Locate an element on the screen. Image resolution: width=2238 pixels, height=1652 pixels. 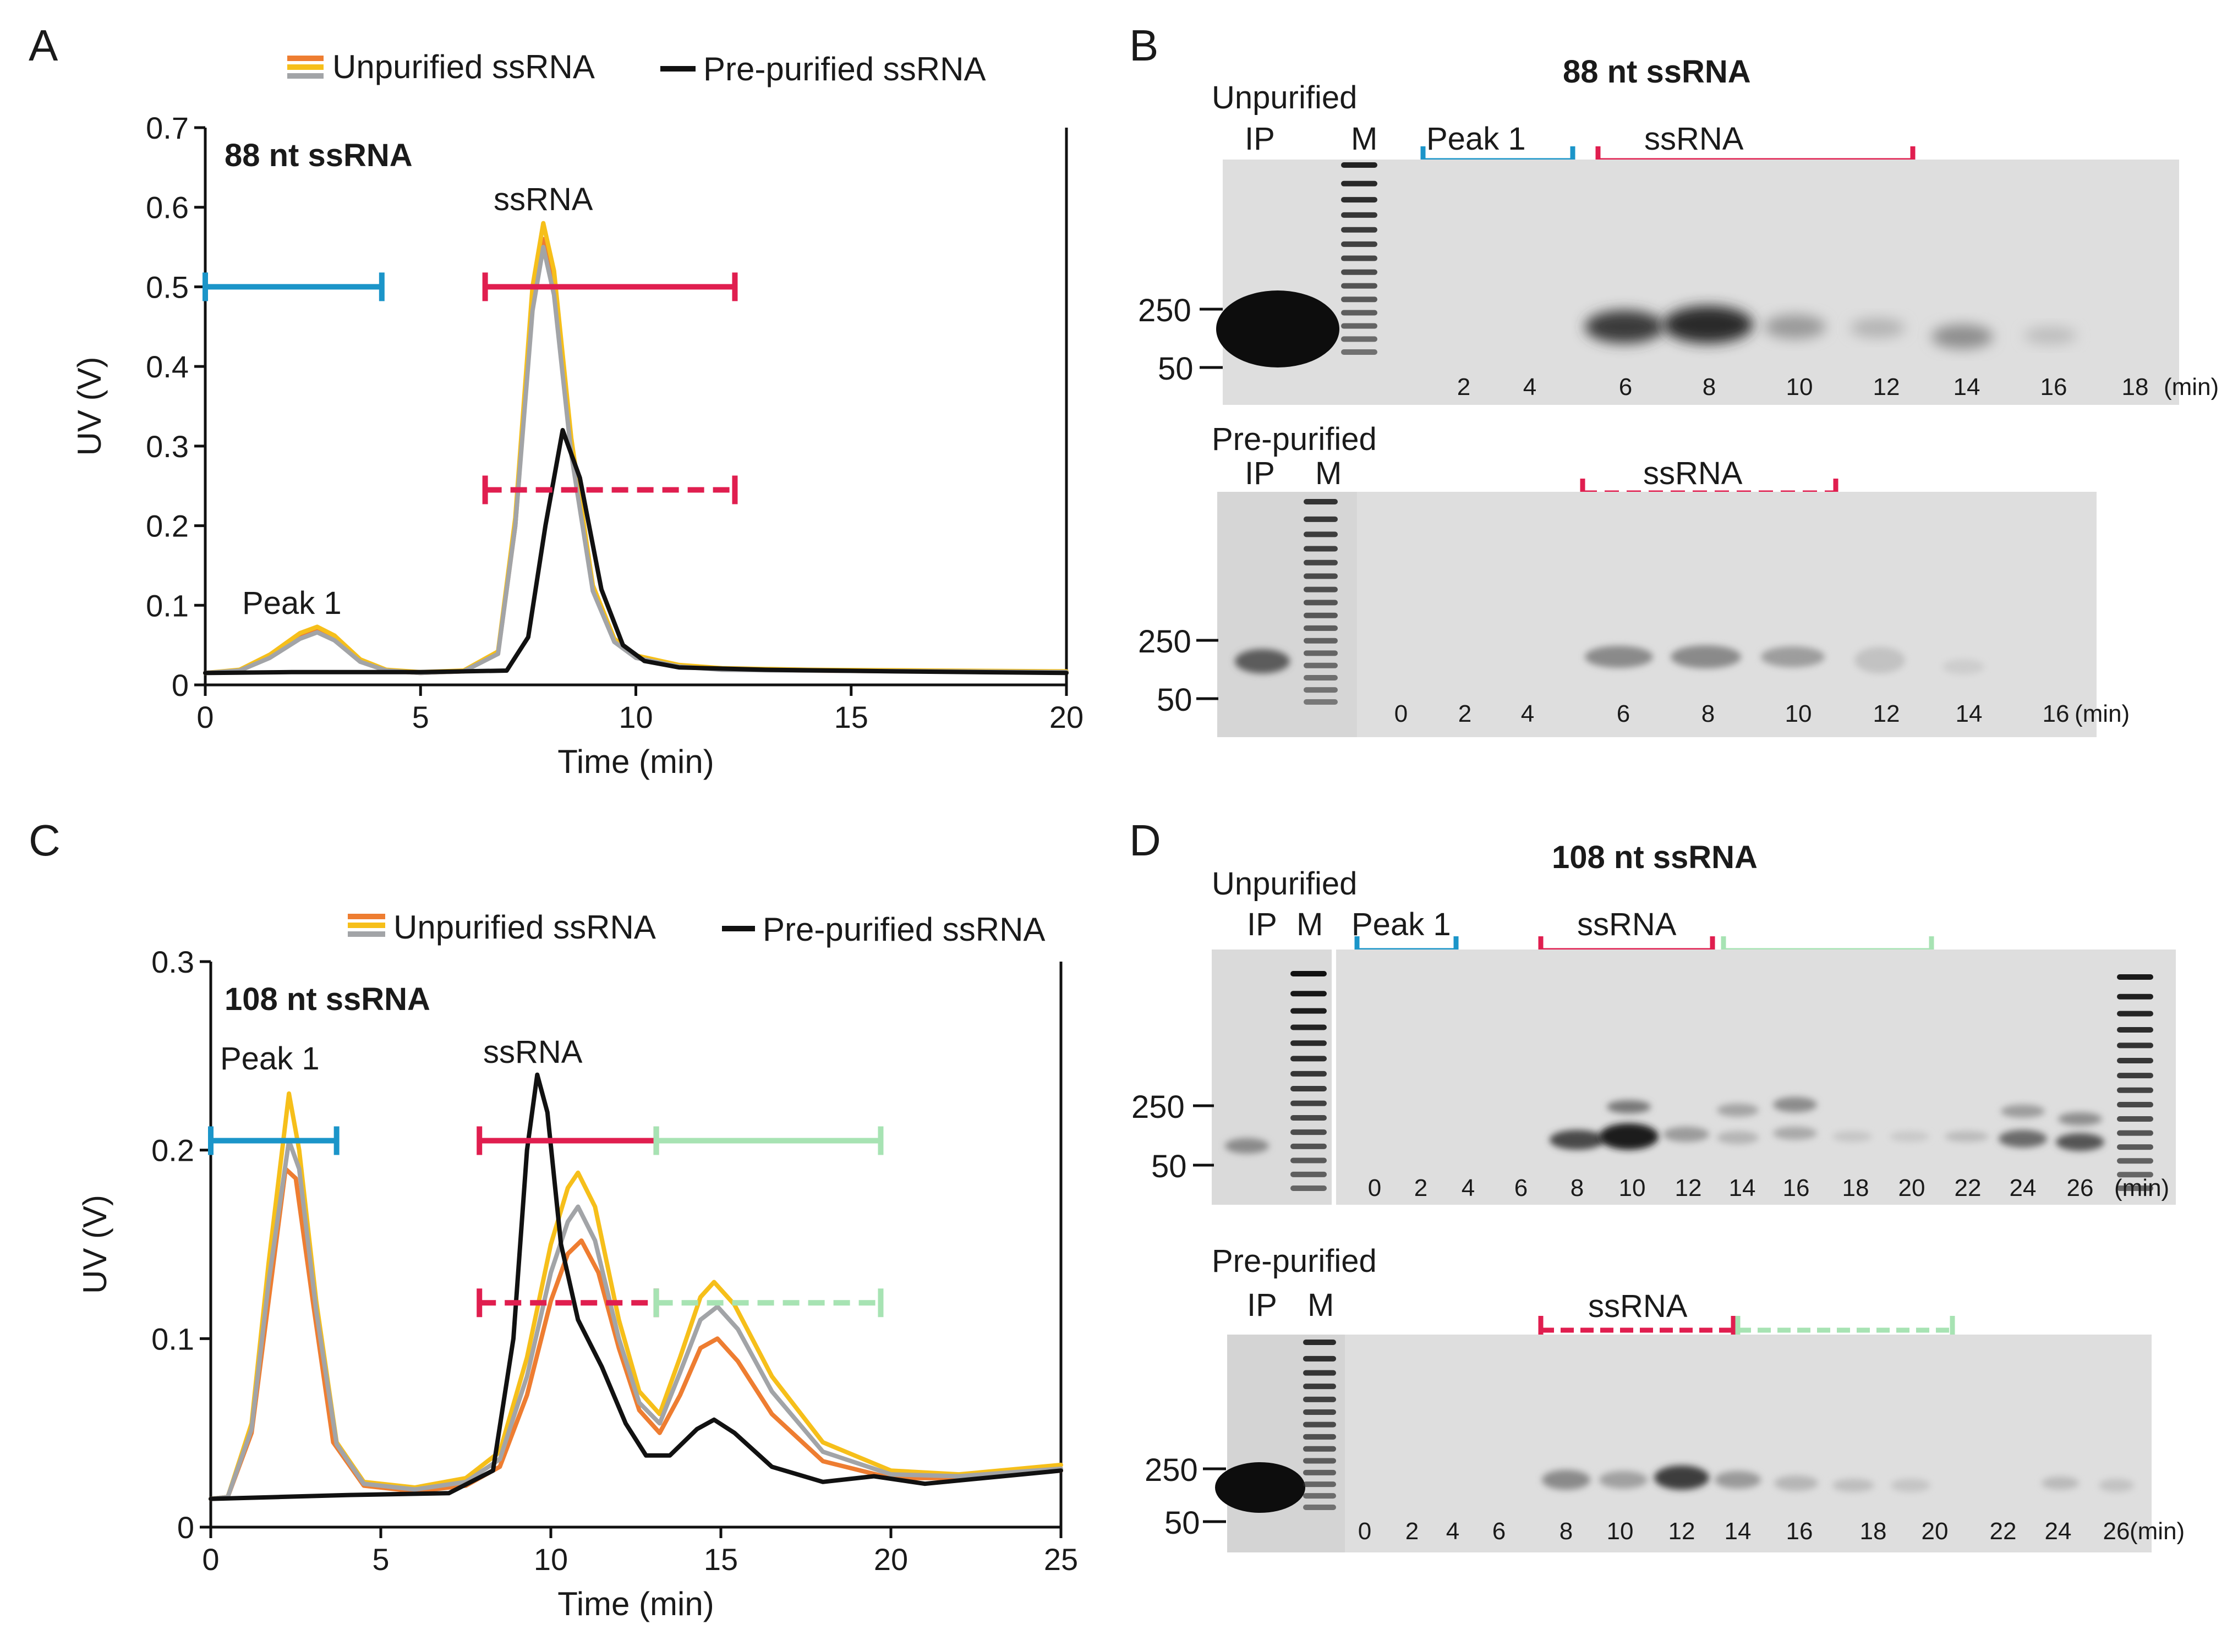
lane-time-label: 6 is located at coordinates (1623, 713).